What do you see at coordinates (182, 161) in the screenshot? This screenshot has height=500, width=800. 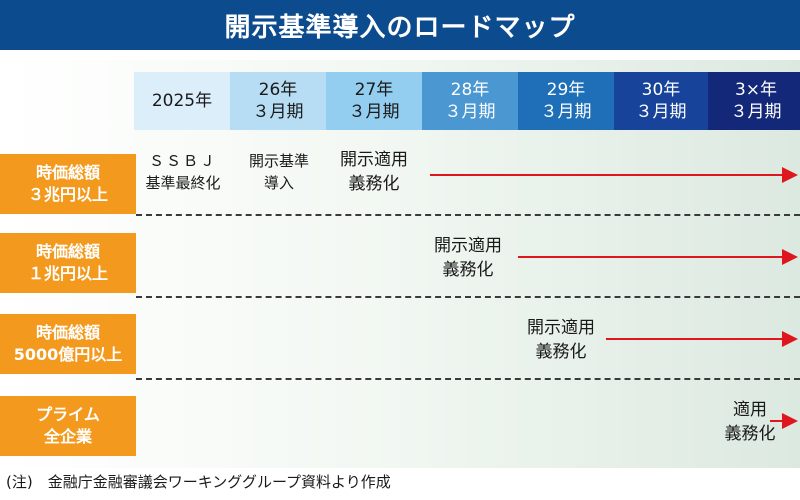 I see `ssbj-line1: ＳＳＢＪ` at bounding box center [182, 161].